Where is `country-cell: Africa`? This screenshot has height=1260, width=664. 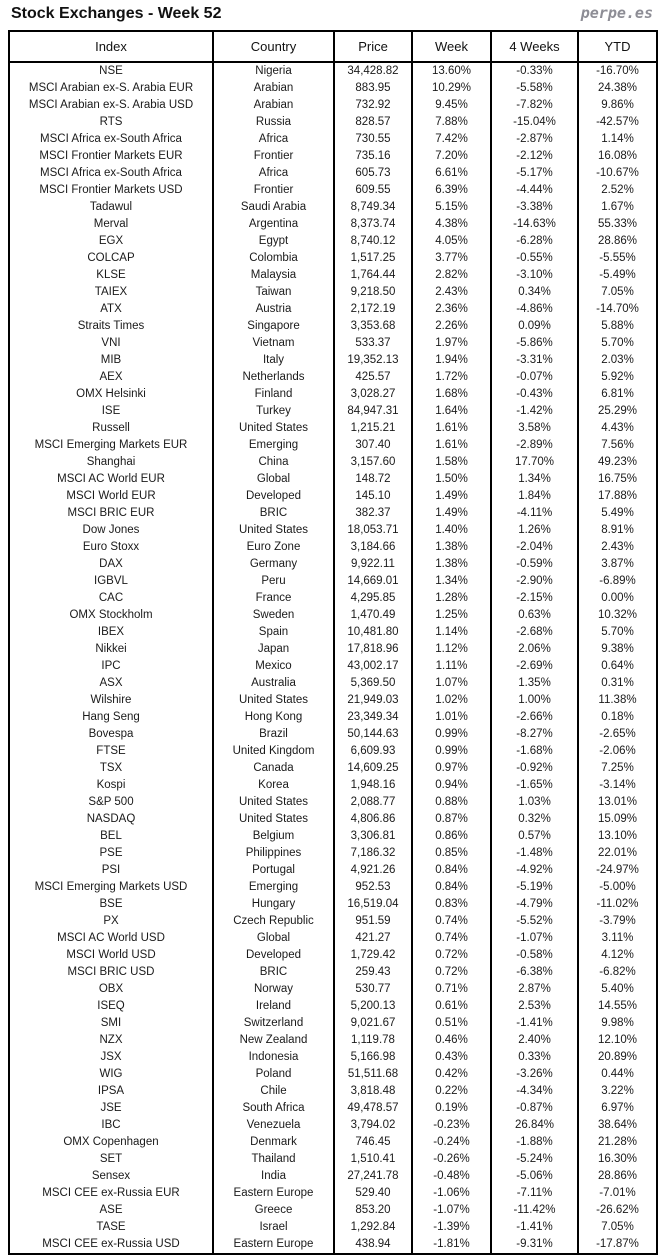 country-cell: Africa is located at coordinates (273, 173).